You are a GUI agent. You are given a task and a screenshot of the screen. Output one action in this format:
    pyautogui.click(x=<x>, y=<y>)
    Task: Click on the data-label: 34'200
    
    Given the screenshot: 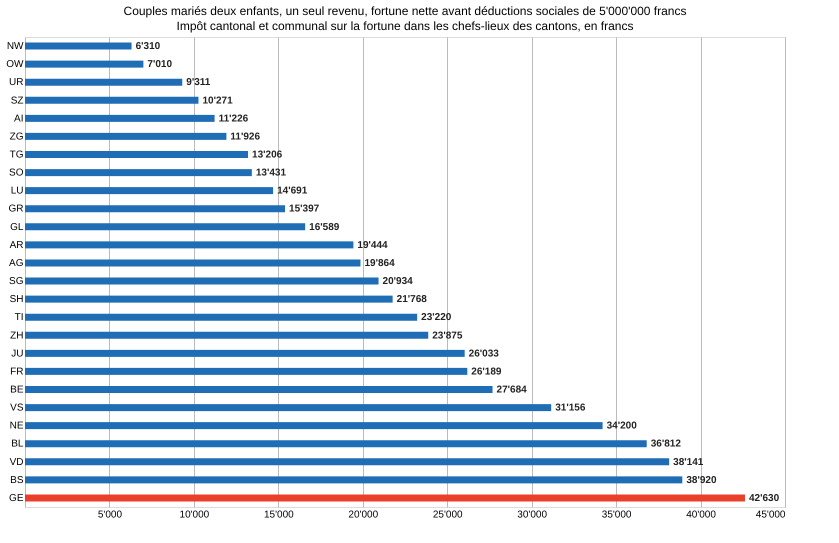 What is the action you would take?
    pyautogui.click(x=622, y=426)
    